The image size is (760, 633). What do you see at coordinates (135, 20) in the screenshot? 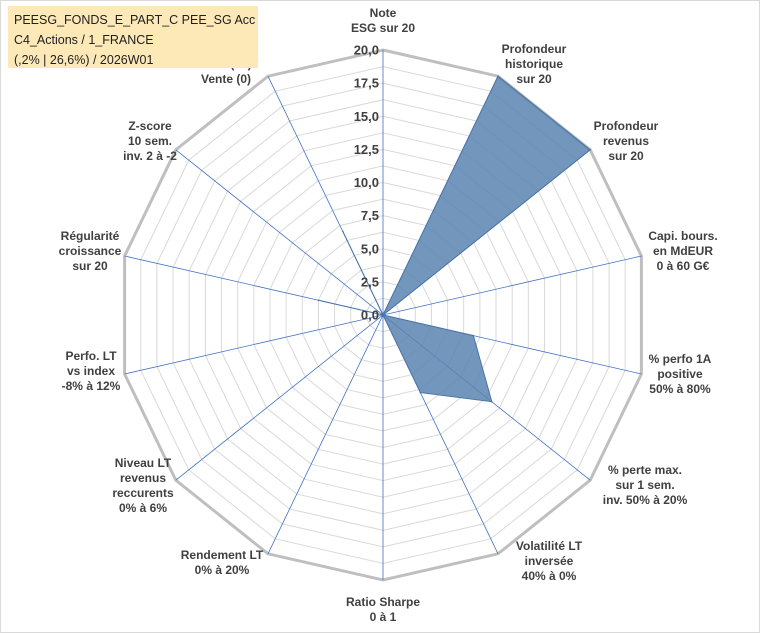
I see `title-line-1: PEESG_FONDS_E_PART_C PEE_SG Acc` at bounding box center [135, 20].